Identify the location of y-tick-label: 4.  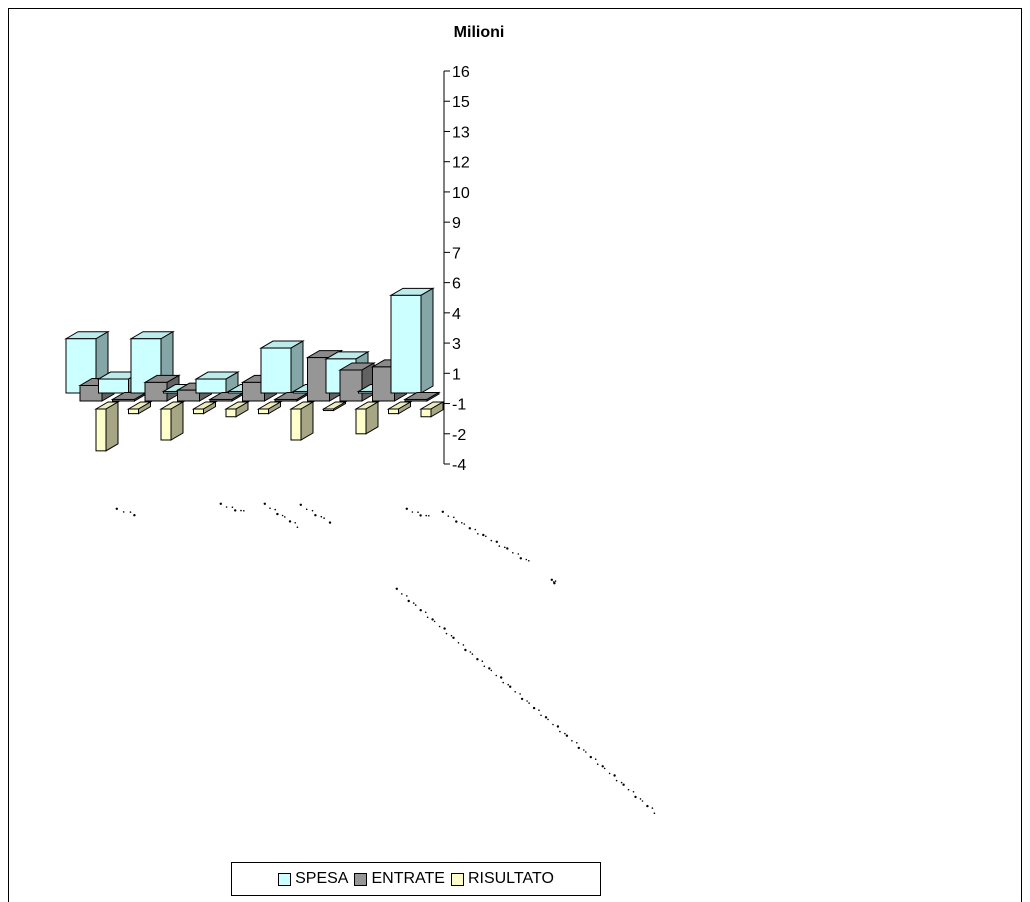
(456, 314).